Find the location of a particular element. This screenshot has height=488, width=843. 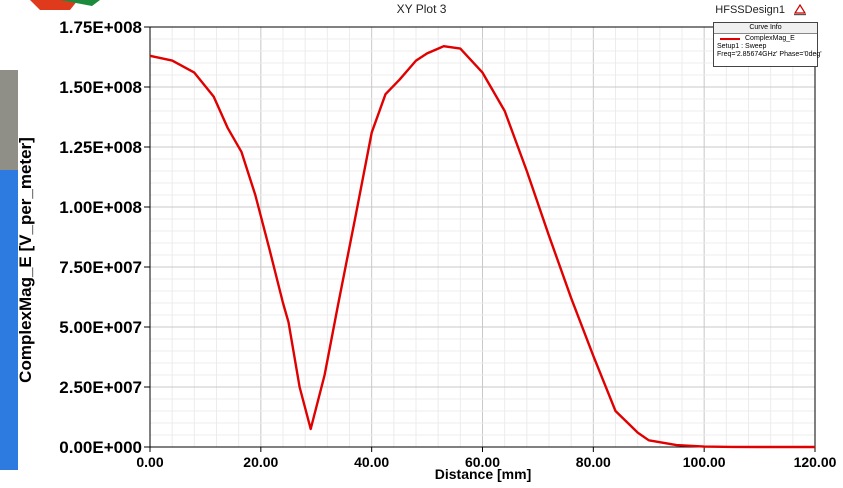

y-tick-label: 1.25E+008 is located at coordinates (100, 147).